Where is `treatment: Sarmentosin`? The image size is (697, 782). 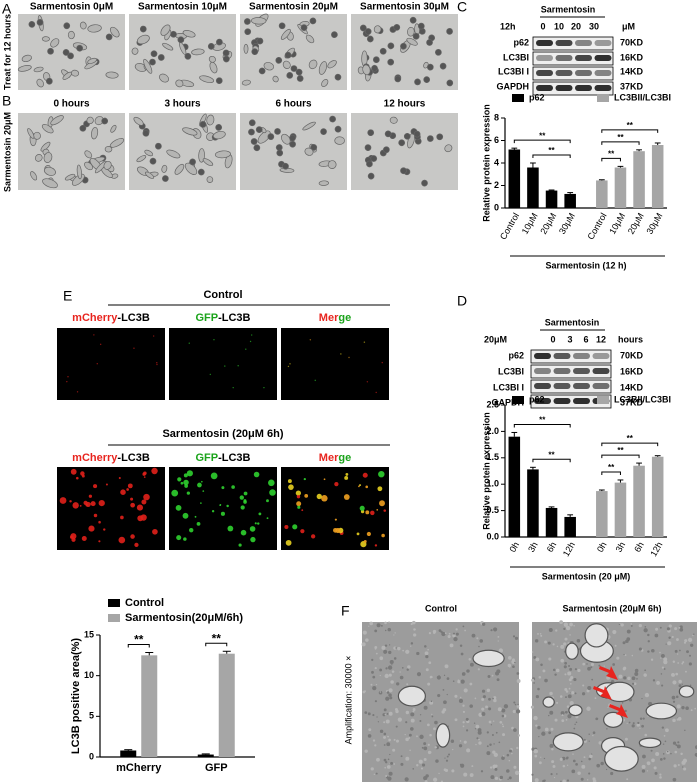 treatment: Sarmentosin is located at coordinates (572, 322).